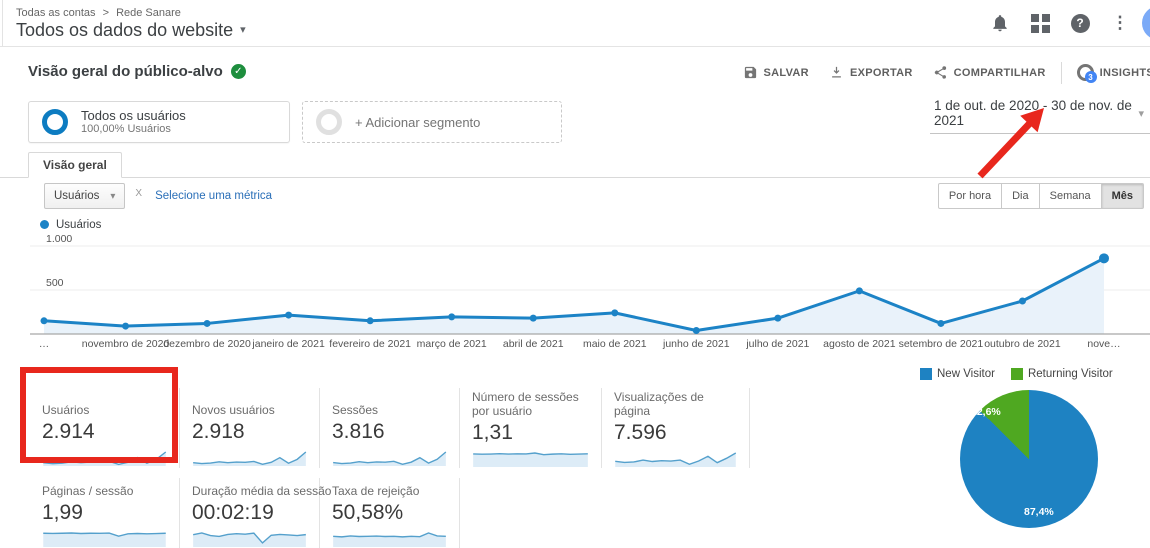 This screenshot has height=548, width=1150. Describe the element at coordinates (68, 431) in the screenshot. I see `metric-card-value: 2.914` at that location.